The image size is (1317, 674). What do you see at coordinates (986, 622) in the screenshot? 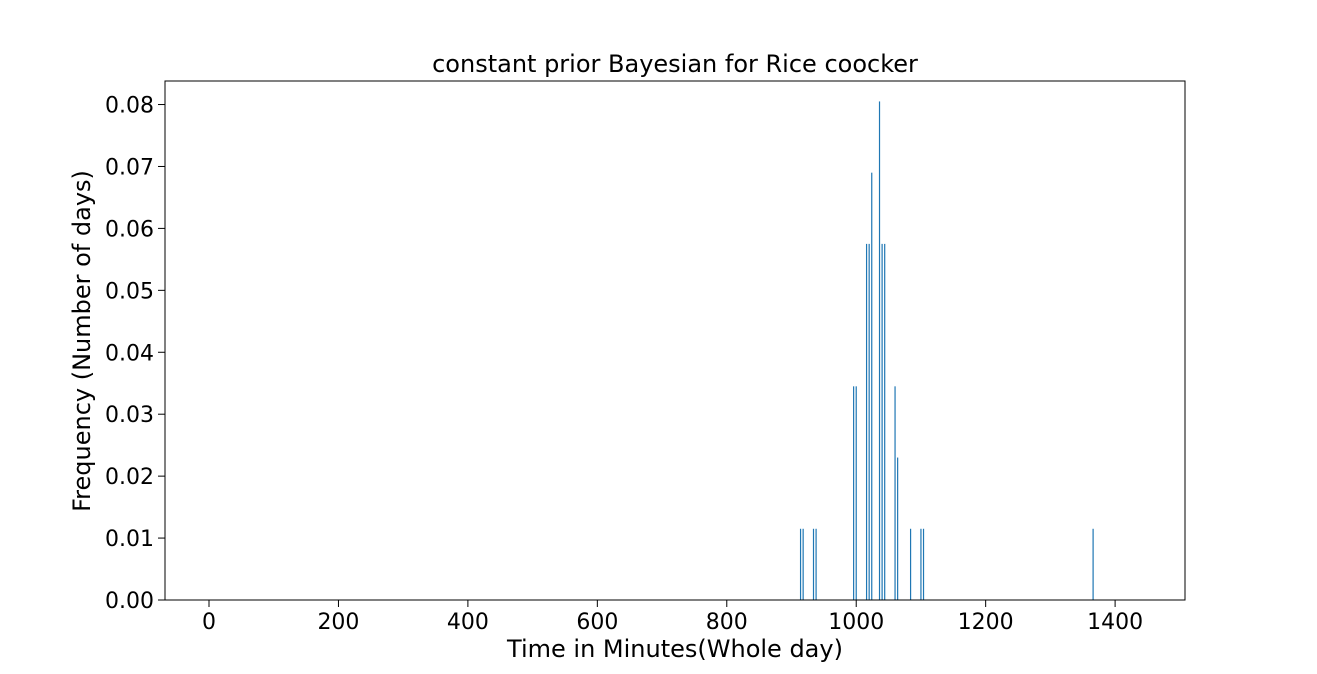
I see `x-tick-label: 1200` at bounding box center [986, 622].